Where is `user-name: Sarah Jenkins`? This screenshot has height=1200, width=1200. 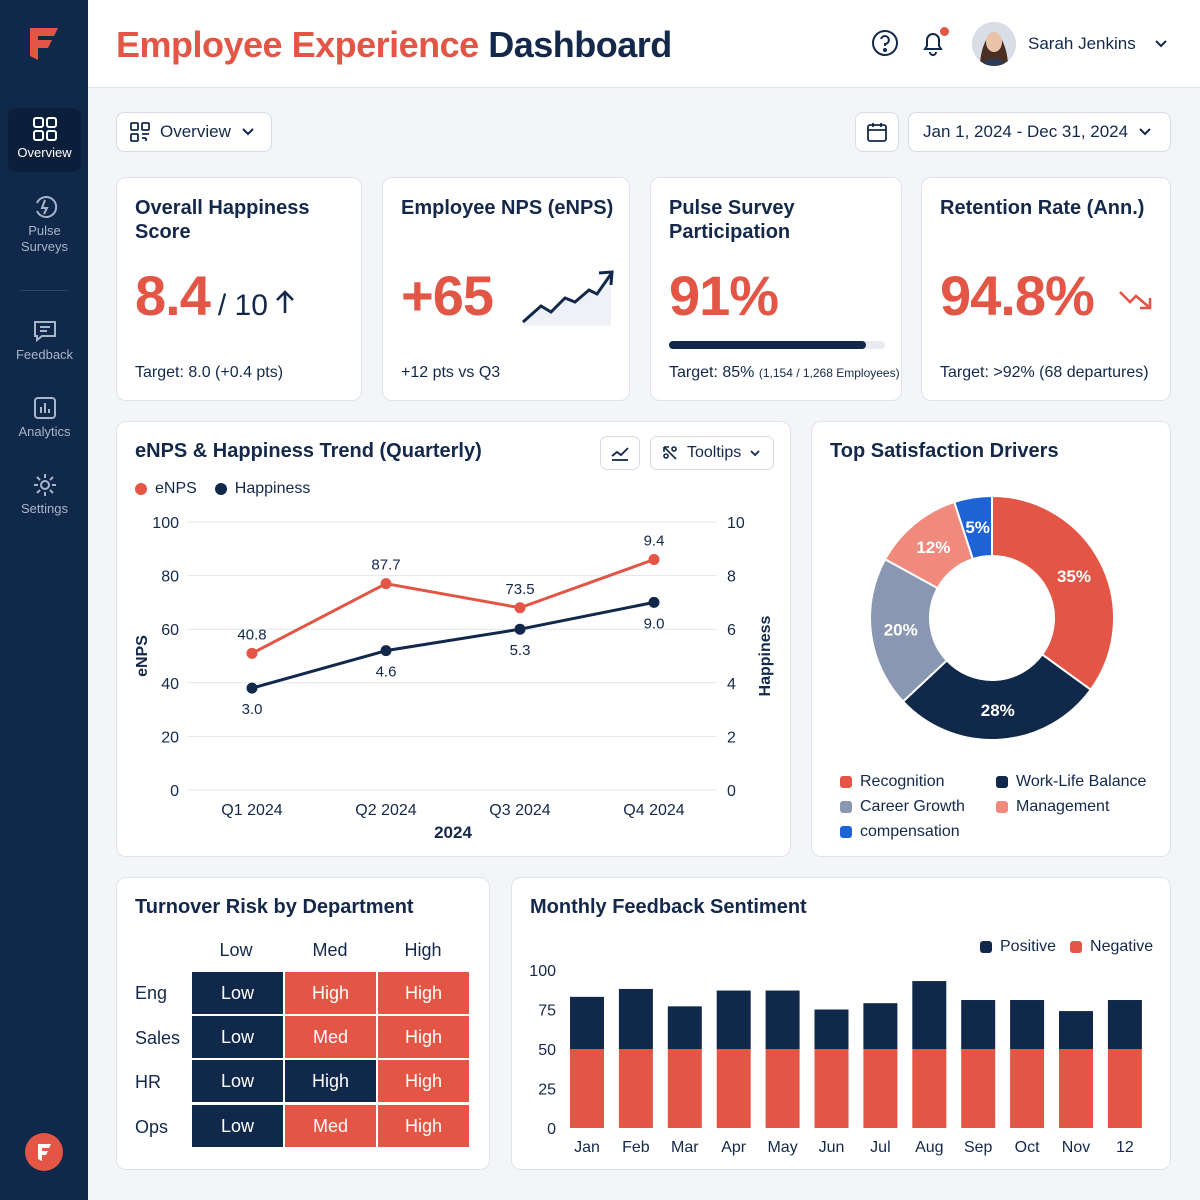
user-name: Sarah Jenkins is located at coordinates (1082, 43).